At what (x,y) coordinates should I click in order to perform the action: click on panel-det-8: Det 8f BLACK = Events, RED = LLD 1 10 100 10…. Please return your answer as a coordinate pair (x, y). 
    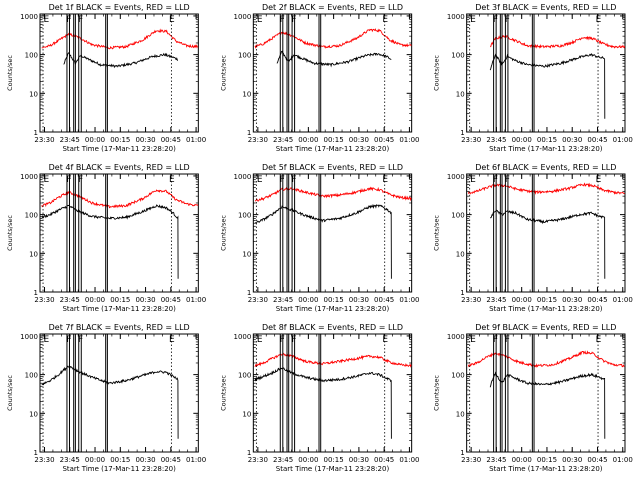
    Looking at the image, I should click on (319, 398).